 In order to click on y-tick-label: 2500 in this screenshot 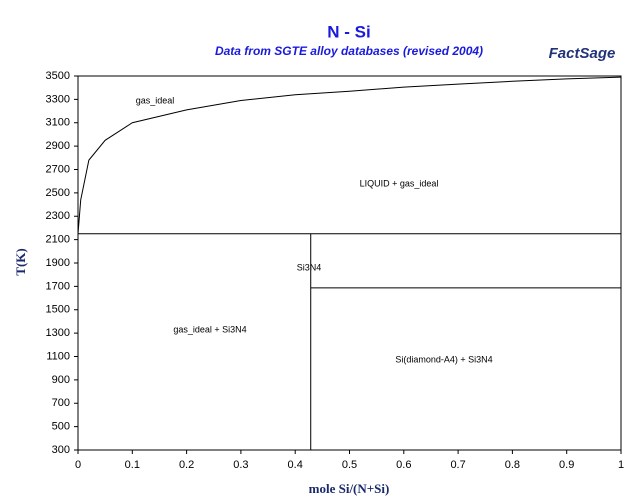, I will do `click(58, 193)`.